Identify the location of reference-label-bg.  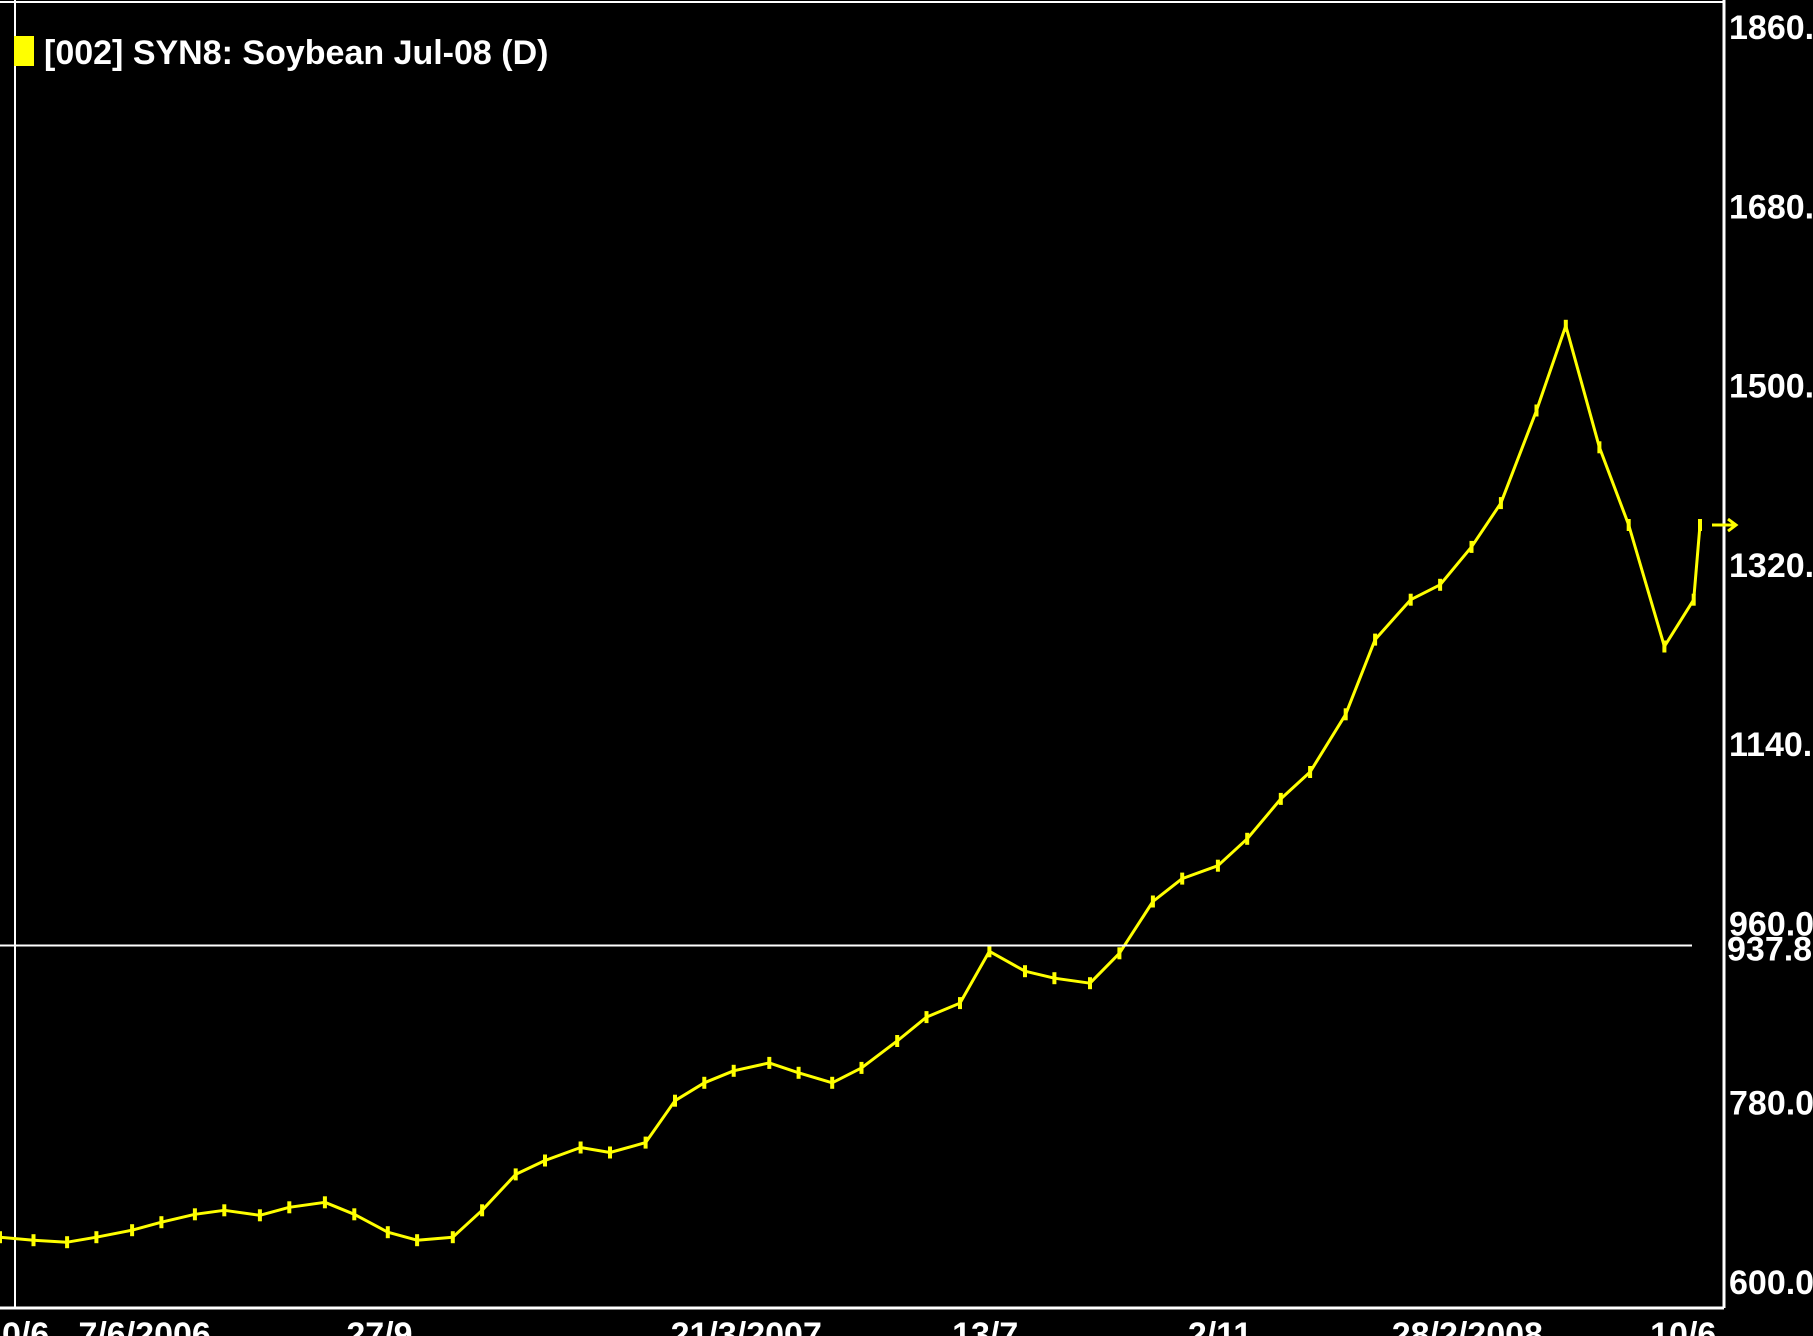
(1769, 945).